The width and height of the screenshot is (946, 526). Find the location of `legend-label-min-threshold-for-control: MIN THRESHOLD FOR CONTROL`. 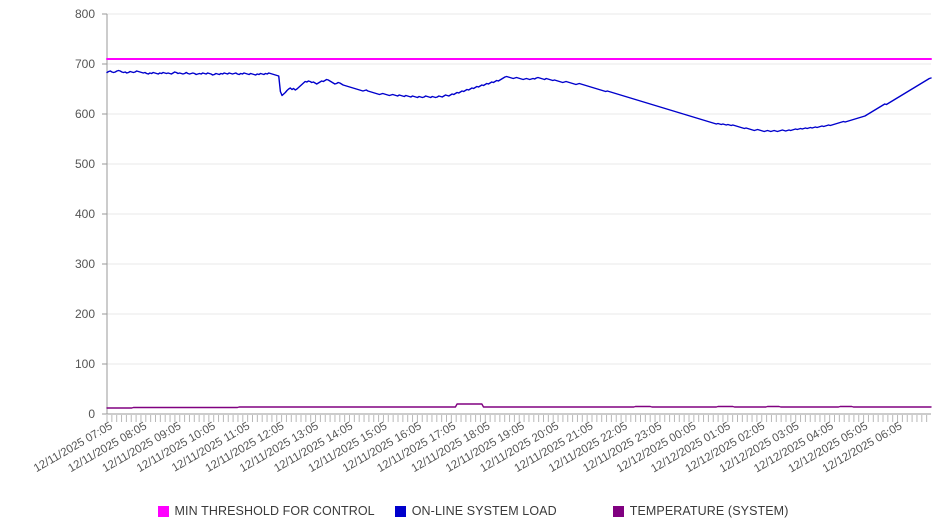

legend-label-min-threshold-for-control: MIN THRESHOLD FOR CONTROL is located at coordinates (274, 511).